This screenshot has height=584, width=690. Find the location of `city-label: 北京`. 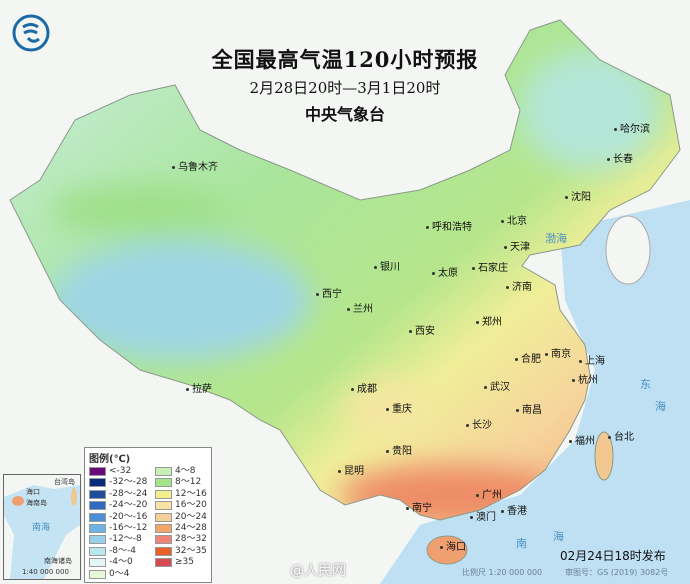

city-label: 北京 is located at coordinates (514, 221).